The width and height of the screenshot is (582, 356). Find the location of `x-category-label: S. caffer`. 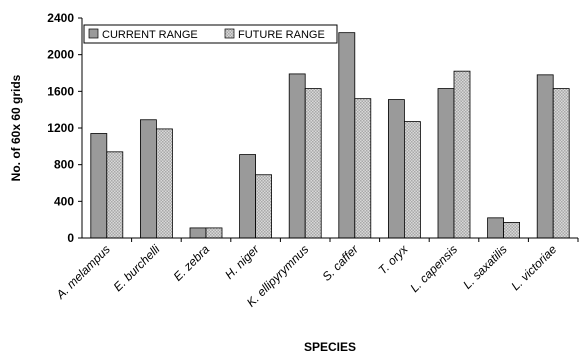

x-category-label: S. caffer is located at coordinates (340, 263).